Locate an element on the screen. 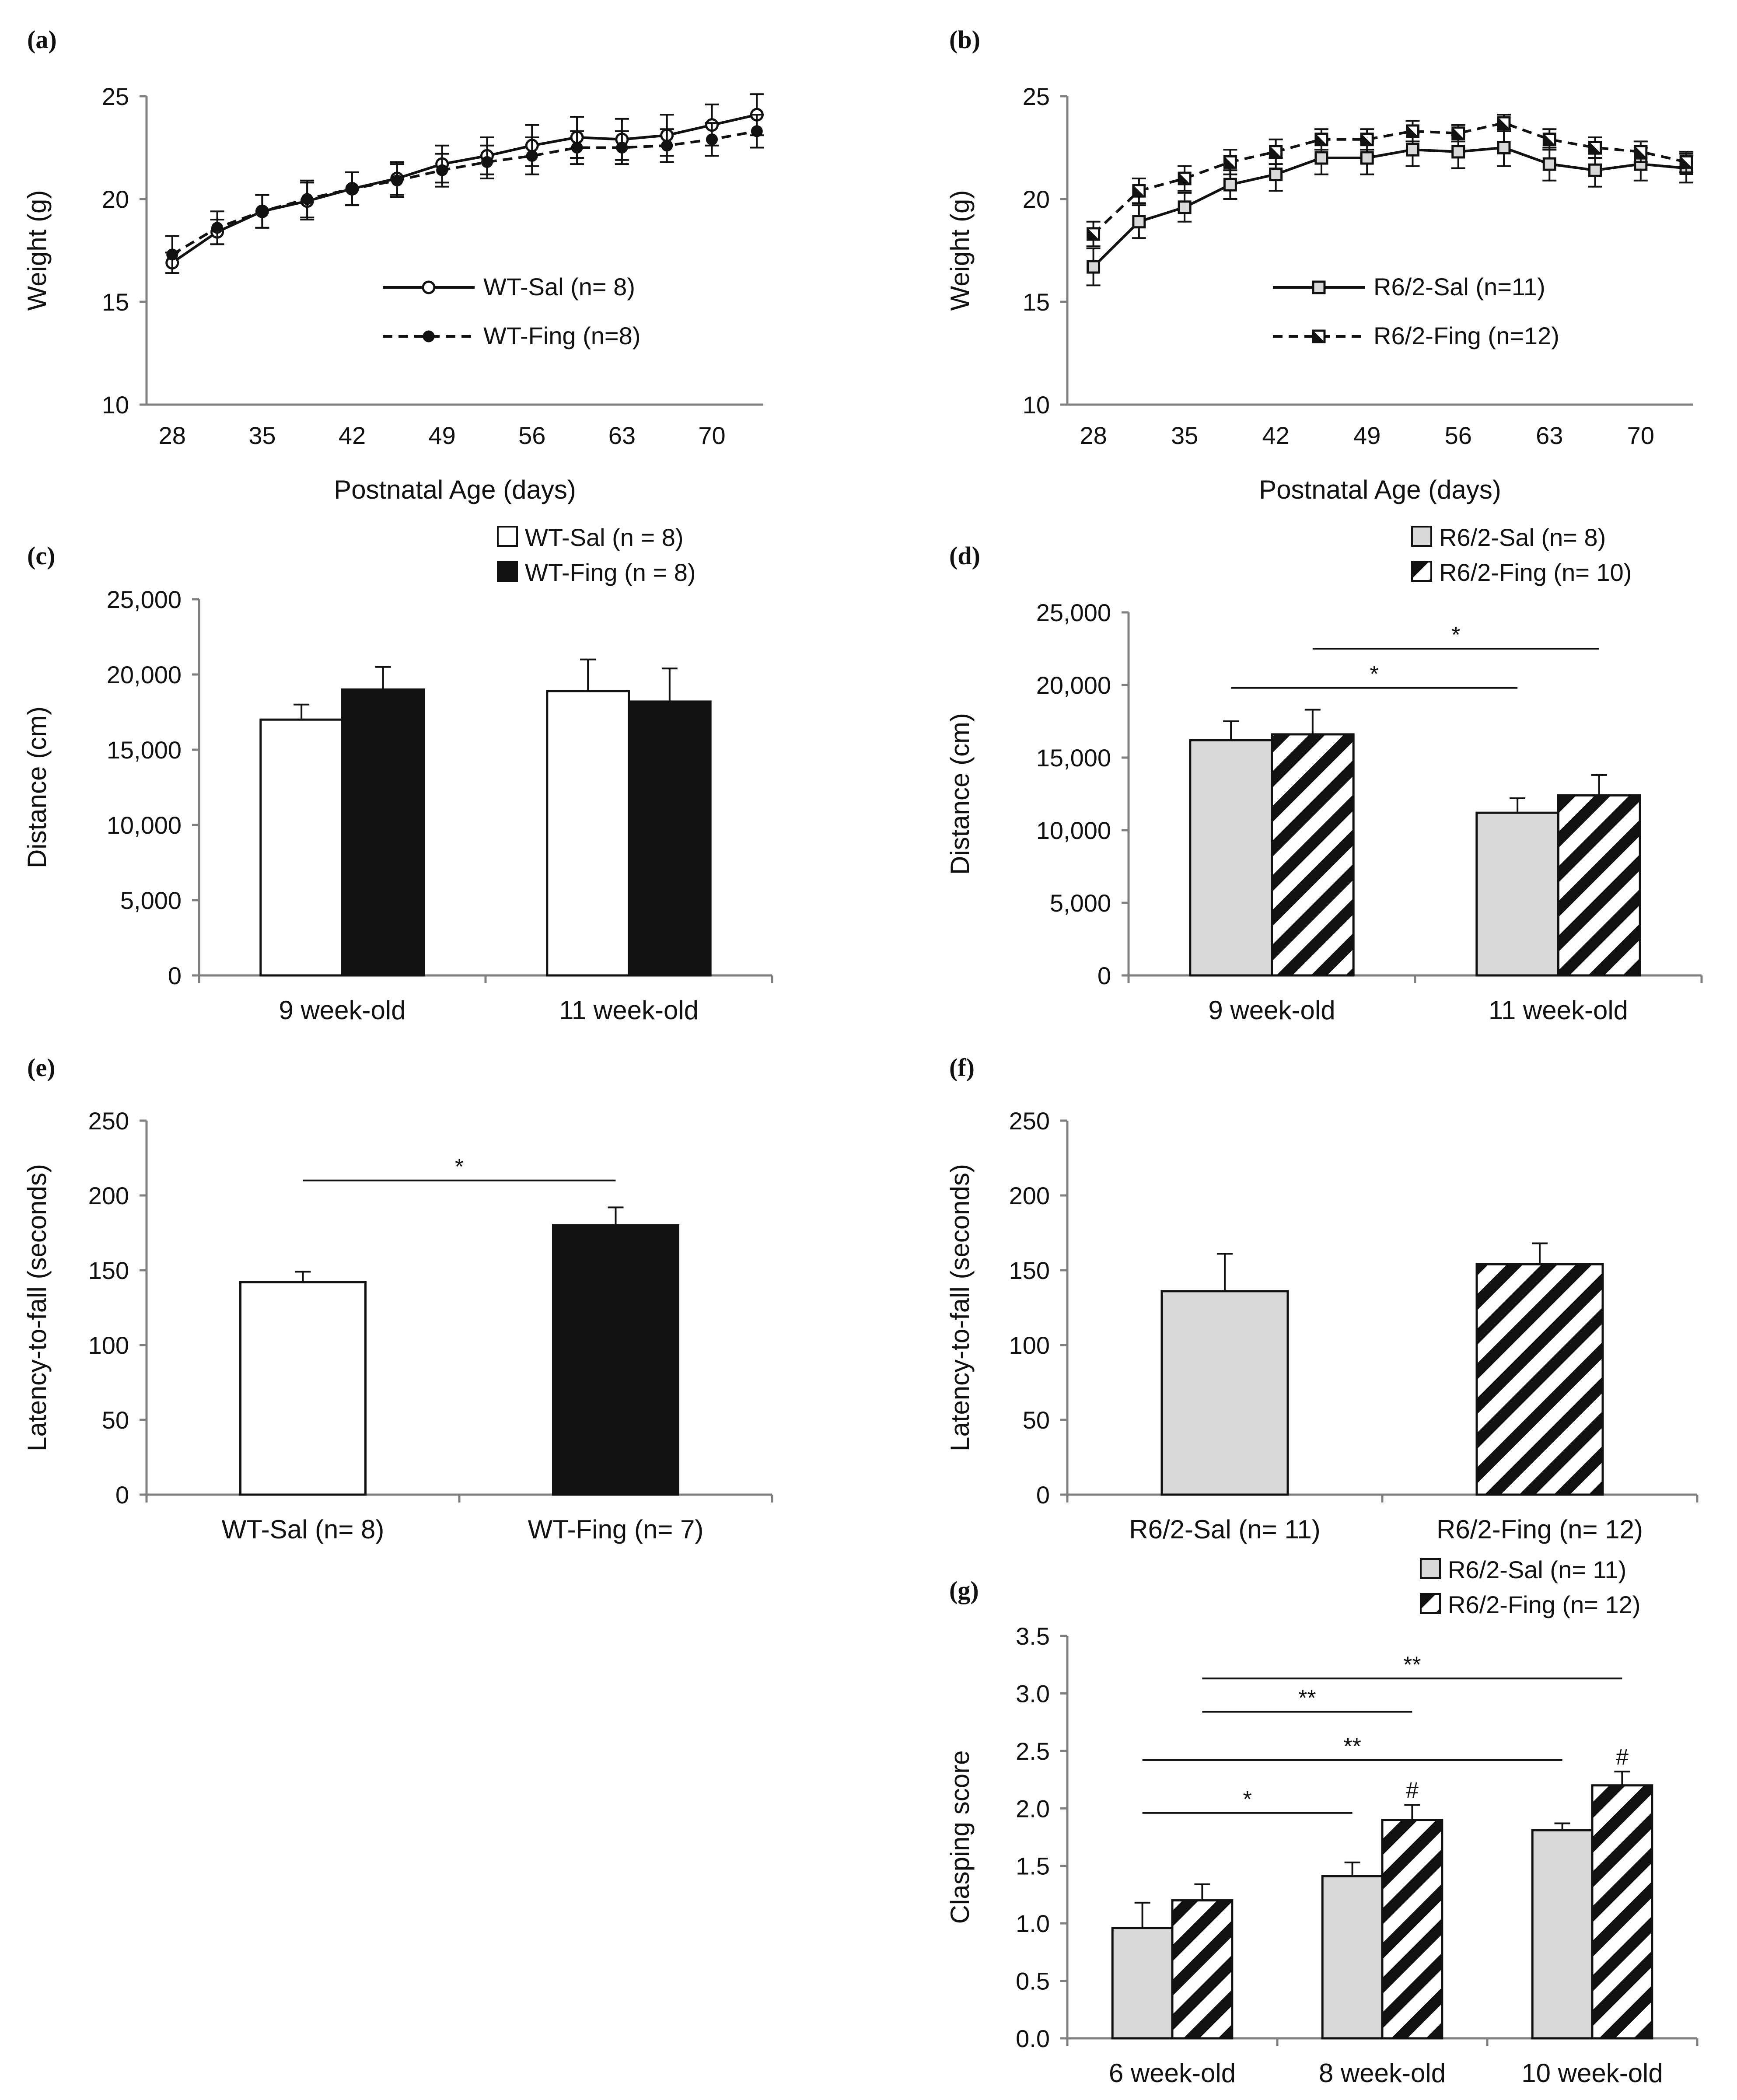  y-tick-label: 25 is located at coordinates (1036, 96).